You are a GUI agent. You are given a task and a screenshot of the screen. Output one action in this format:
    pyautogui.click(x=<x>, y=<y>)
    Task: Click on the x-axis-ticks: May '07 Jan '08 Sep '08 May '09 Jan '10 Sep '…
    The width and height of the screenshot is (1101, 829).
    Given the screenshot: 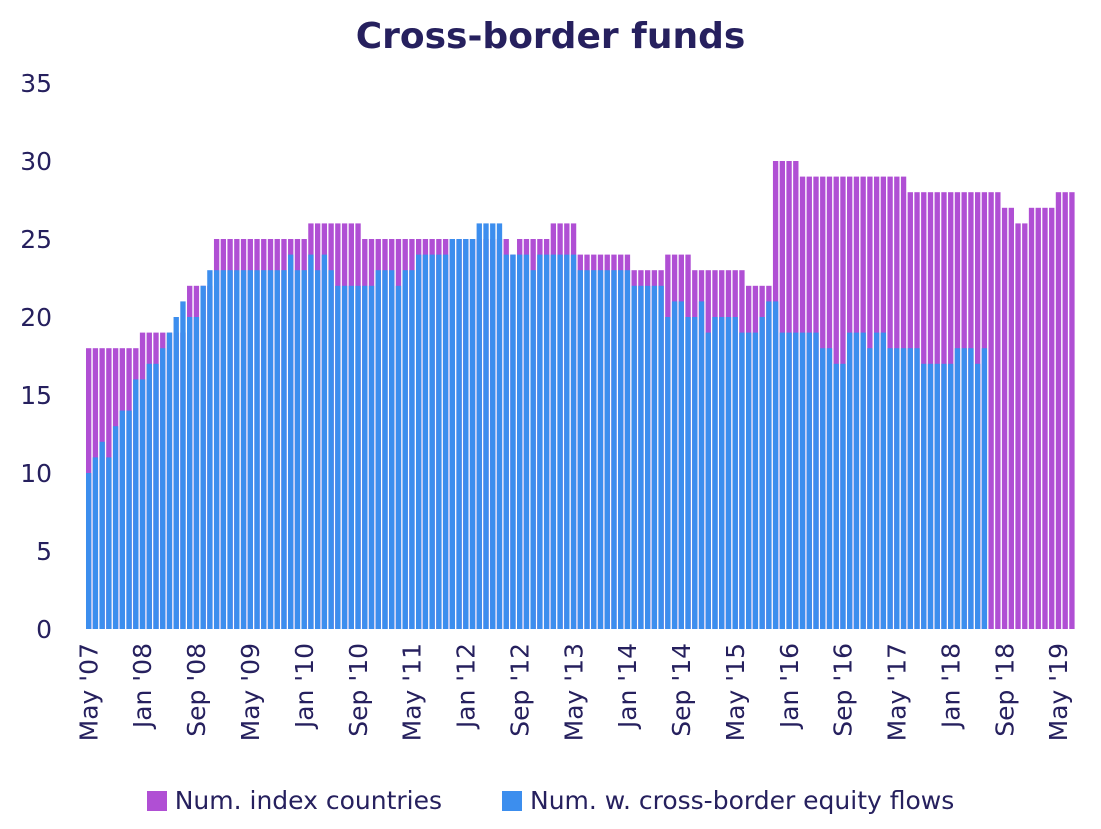 What is the action you would take?
    pyautogui.click(x=587, y=692)
    